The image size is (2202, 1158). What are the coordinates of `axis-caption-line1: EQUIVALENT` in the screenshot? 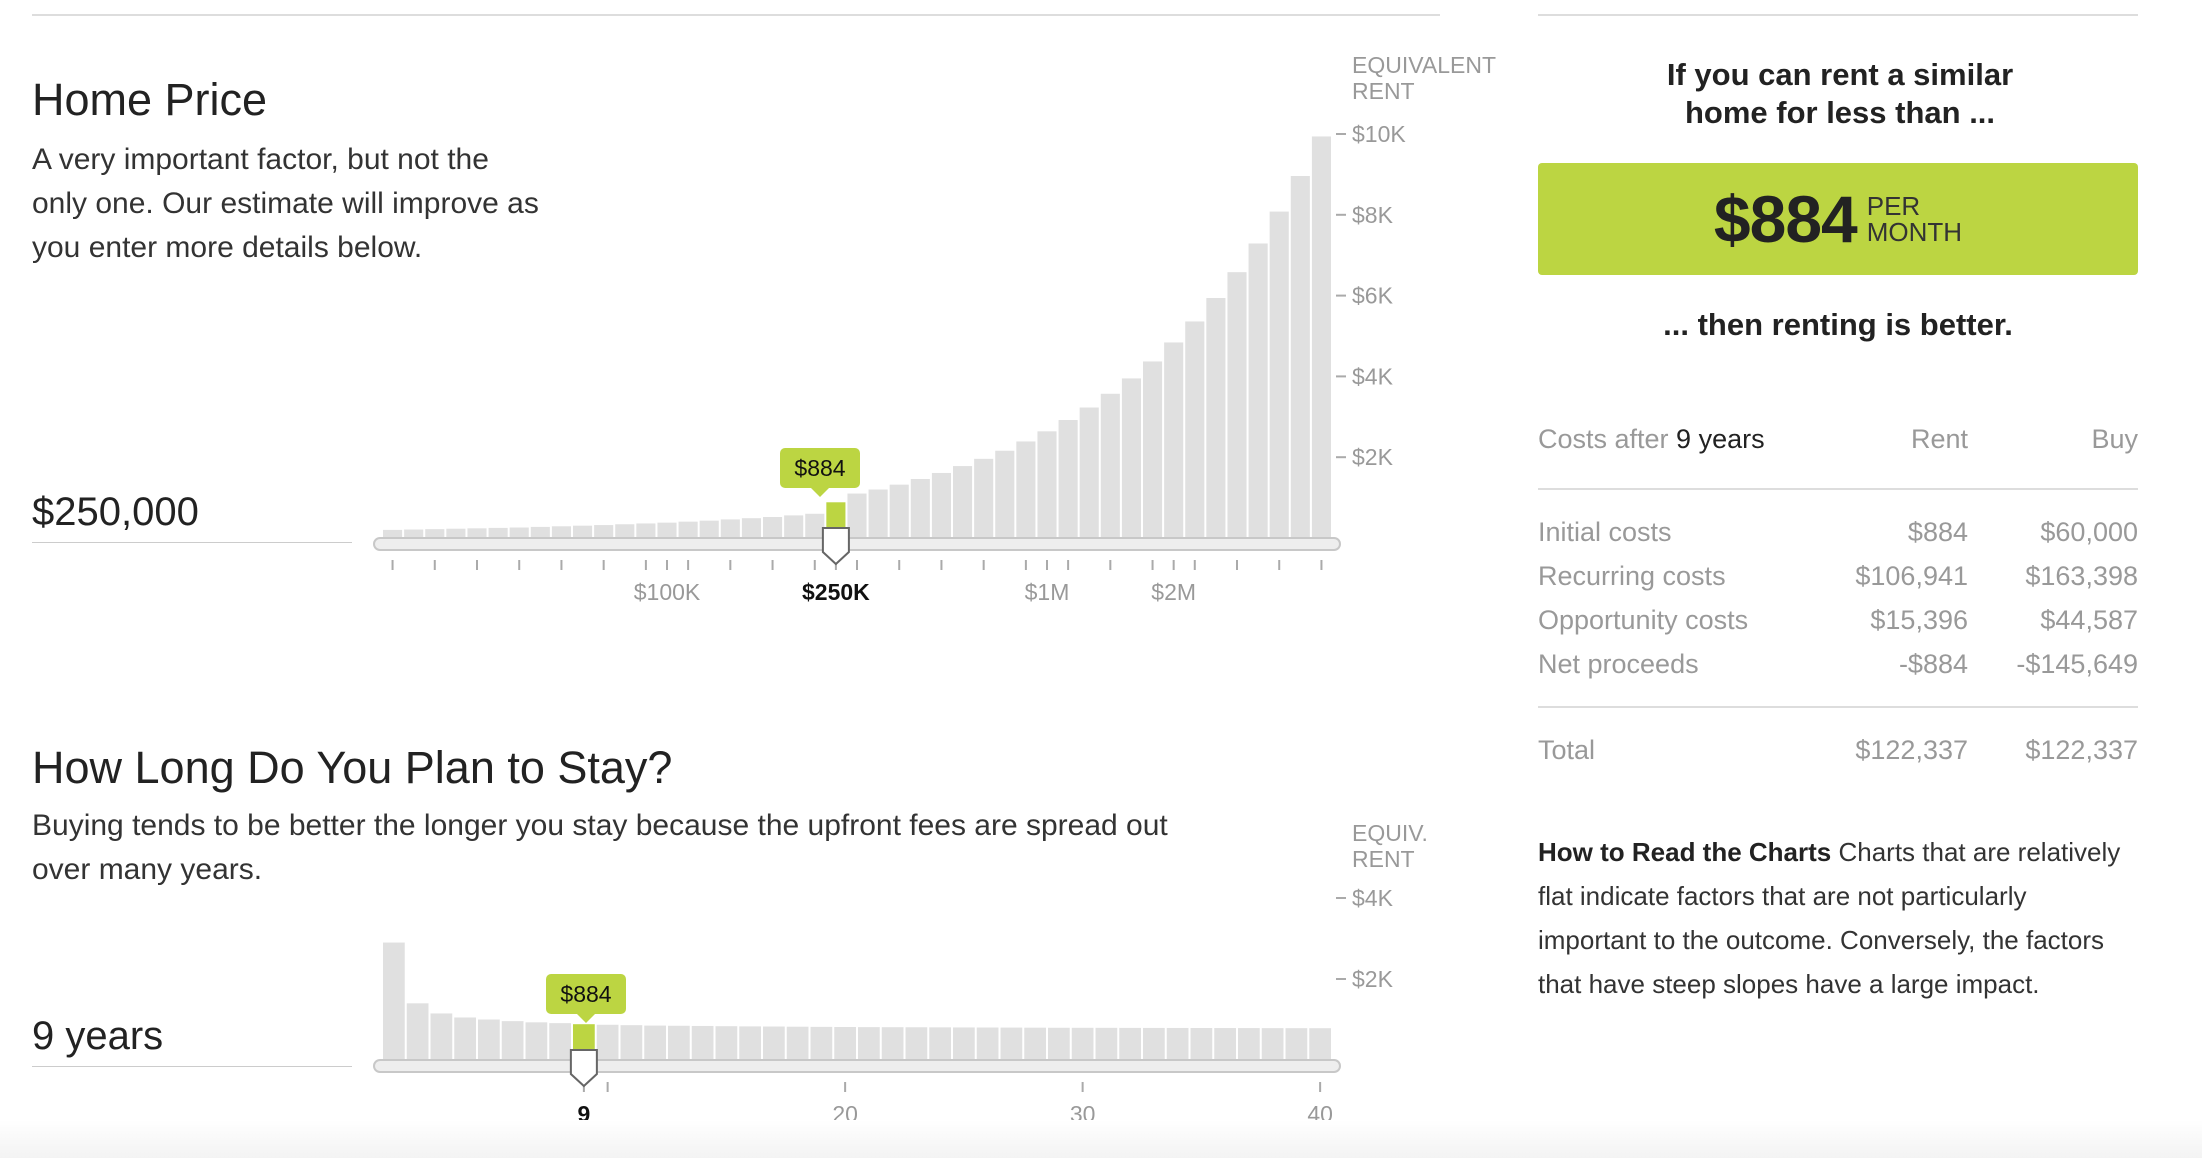 It's located at (1424, 65).